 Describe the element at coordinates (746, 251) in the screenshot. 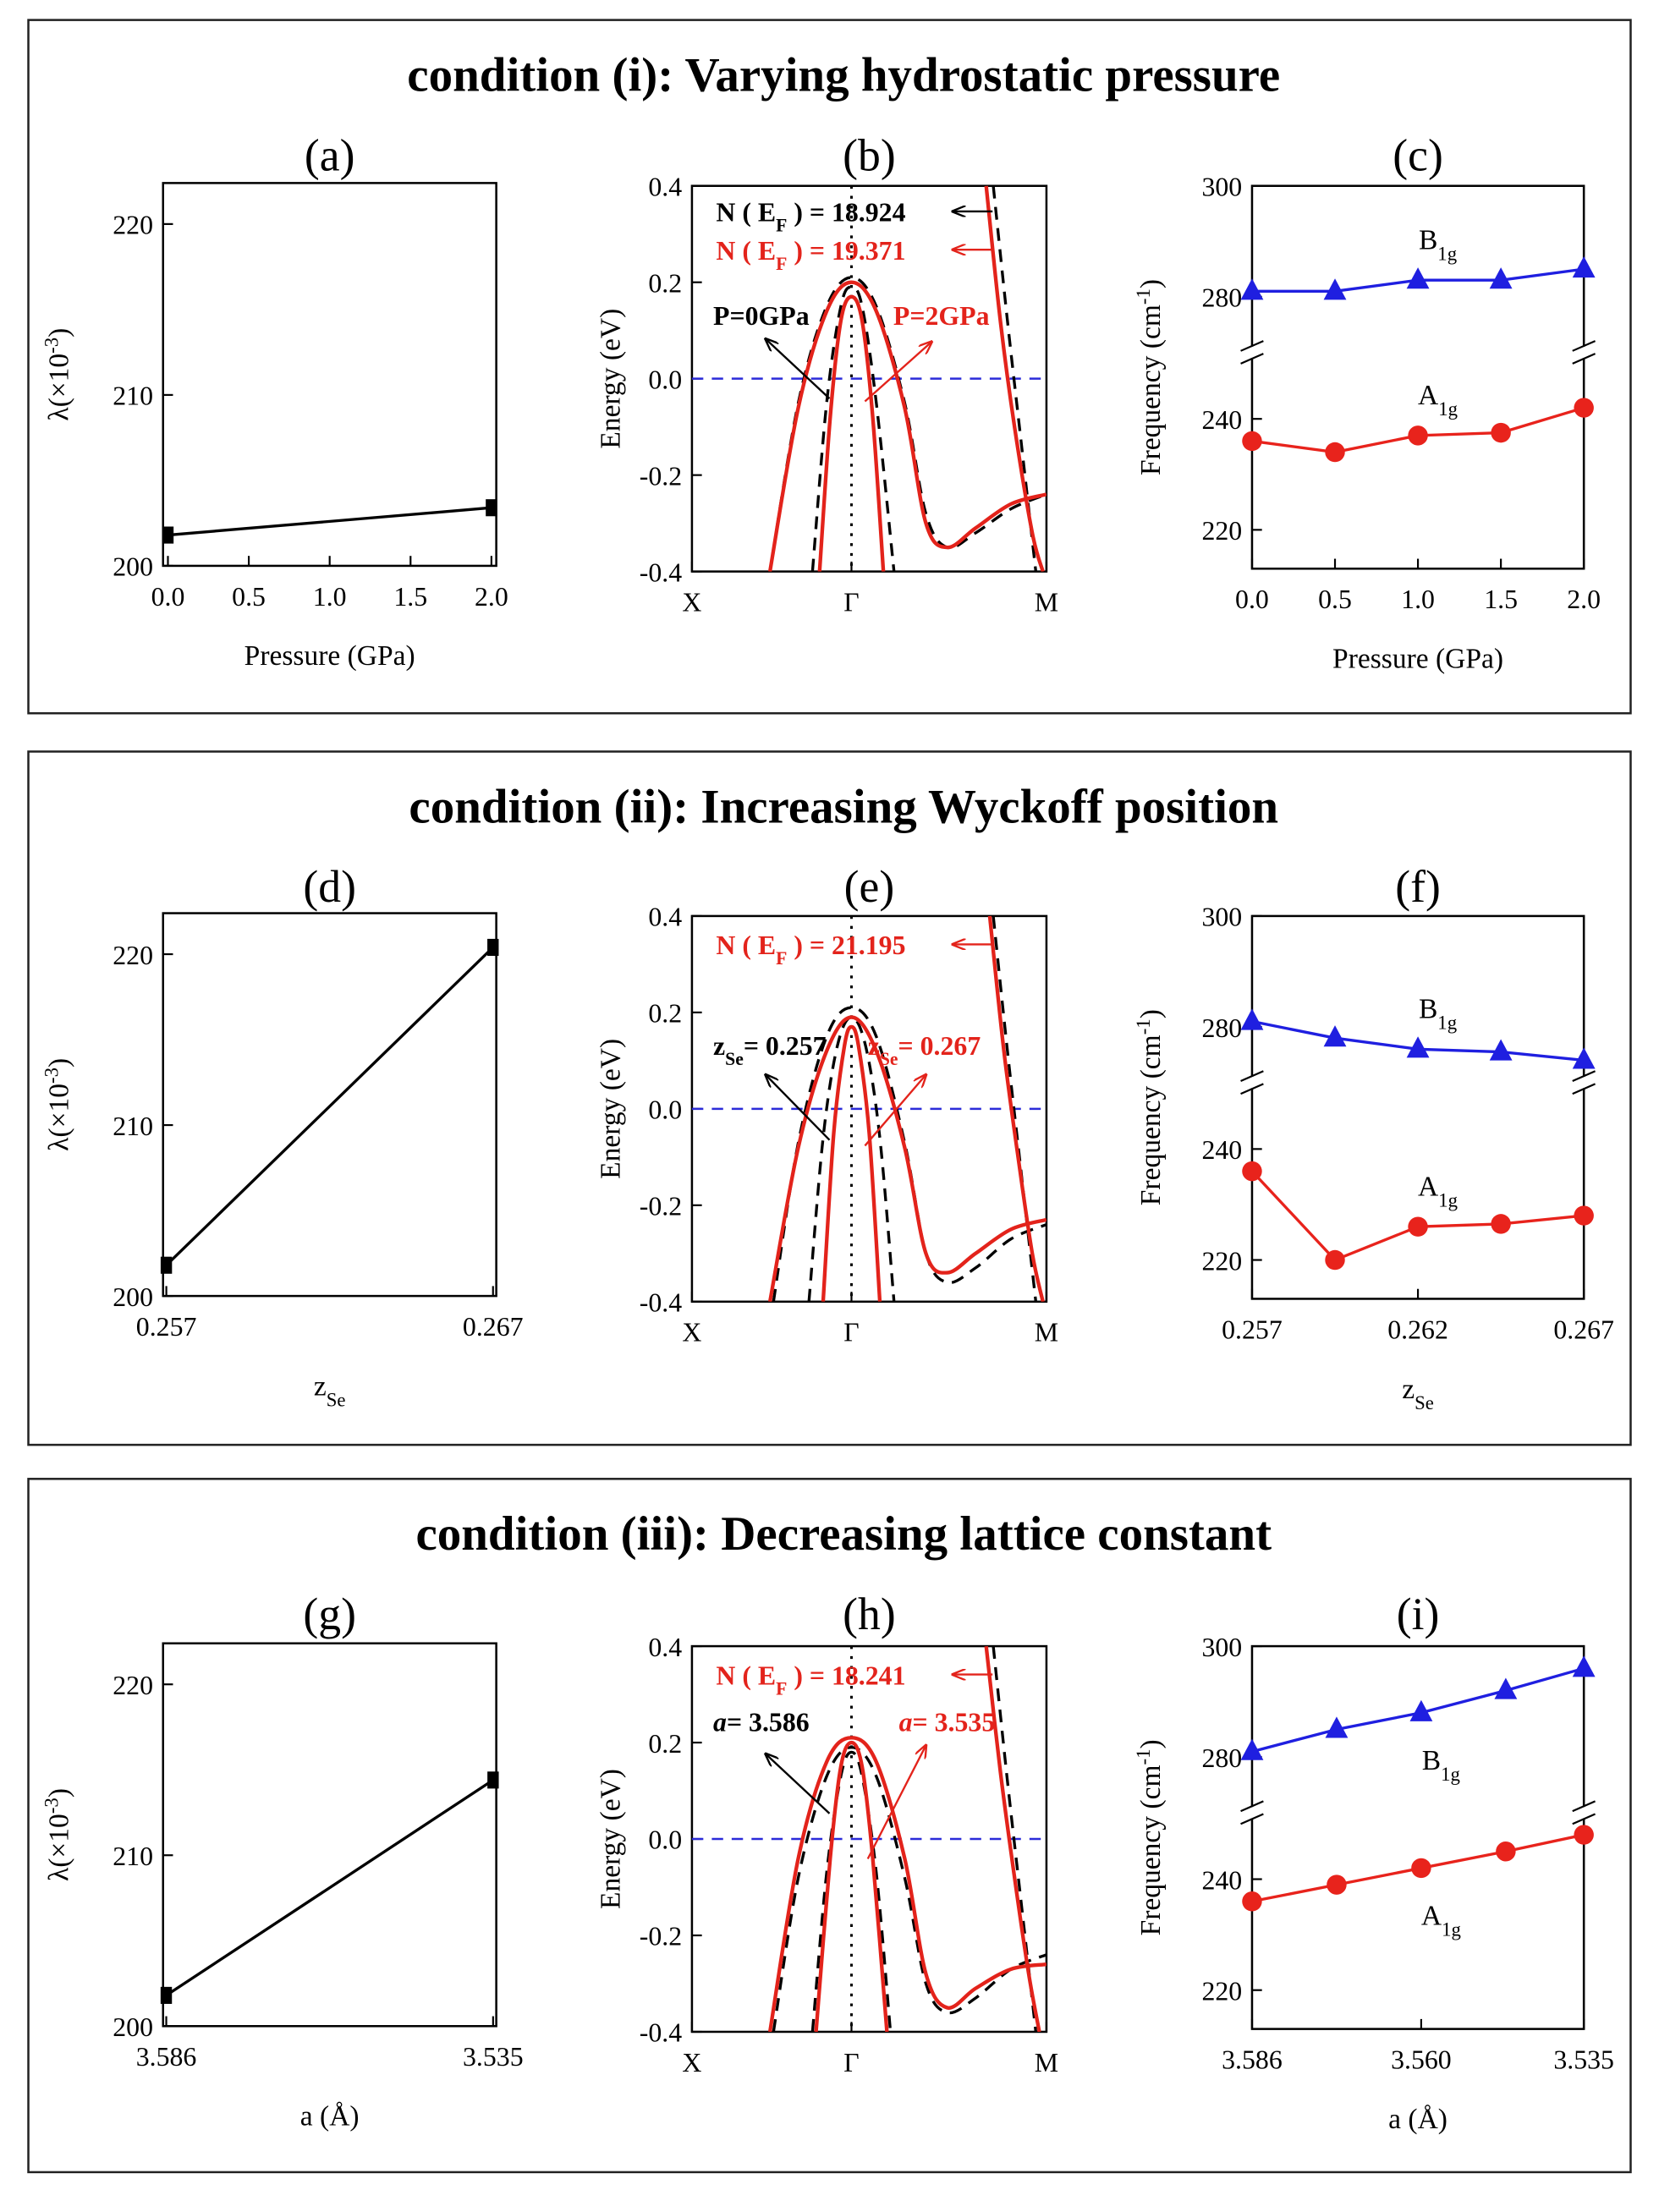

I see `text-part: N ( E` at that location.